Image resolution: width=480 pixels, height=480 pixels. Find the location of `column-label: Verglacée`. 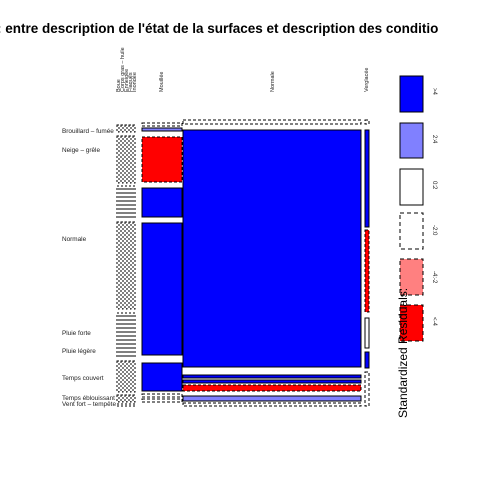

column-label: Verglacée is located at coordinates (367, 79).